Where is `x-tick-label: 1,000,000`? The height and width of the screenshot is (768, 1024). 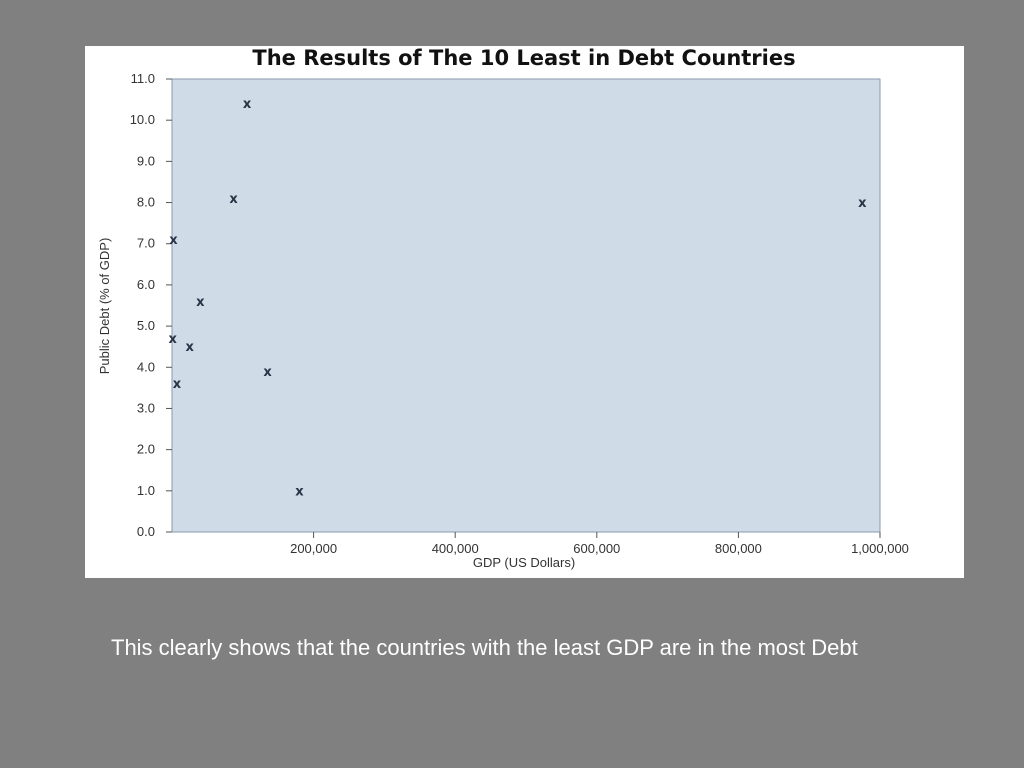
x-tick-label: 1,000,000 is located at coordinates (880, 548).